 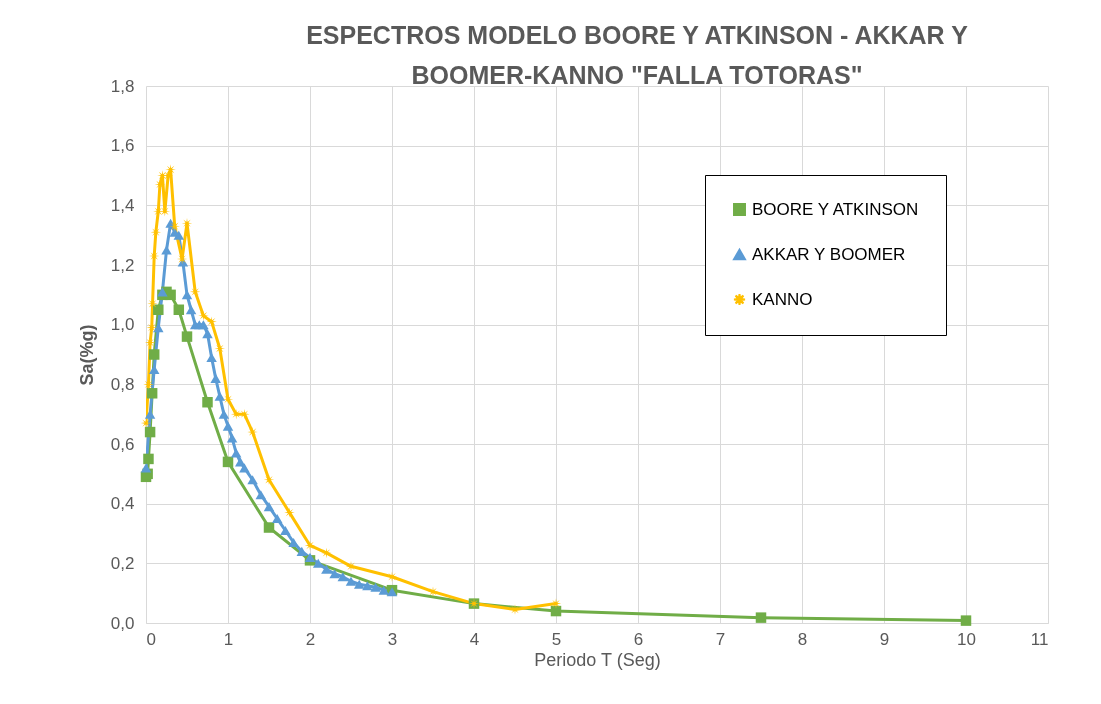 What do you see at coordinates (122, 504) in the screenshot?
I see `y-tick-label: 0,4` at bounding box center [122, 504].